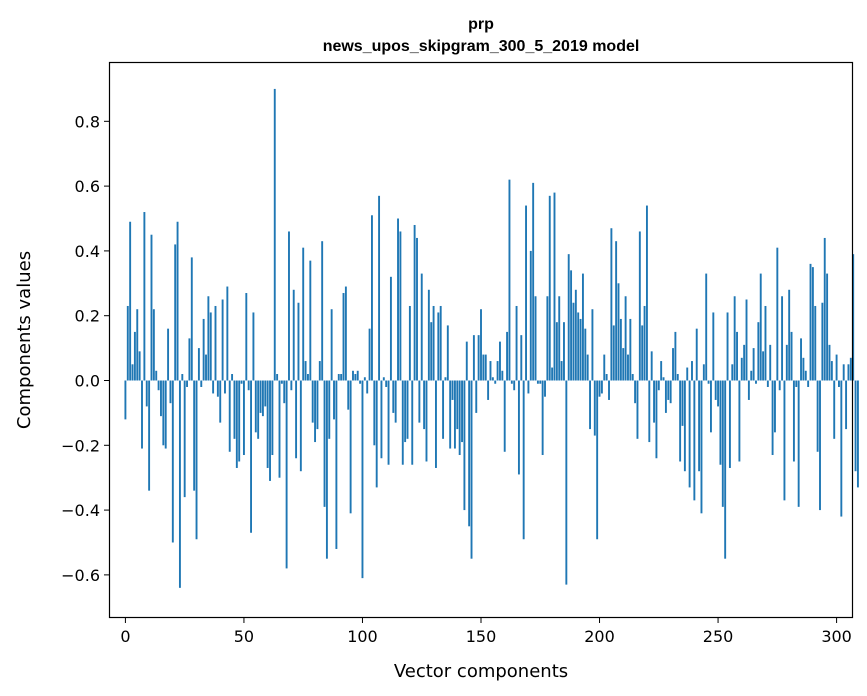  I want to click on y-axis-label: Components values, so click(24, 340).